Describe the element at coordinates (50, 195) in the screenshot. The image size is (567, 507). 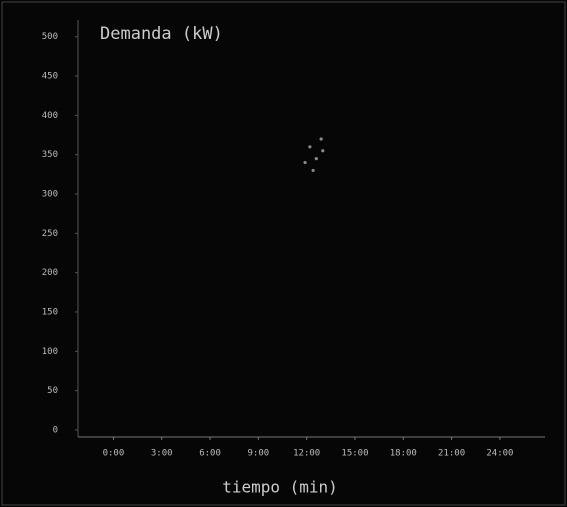
I see `y-tick-label: 300` at that location.